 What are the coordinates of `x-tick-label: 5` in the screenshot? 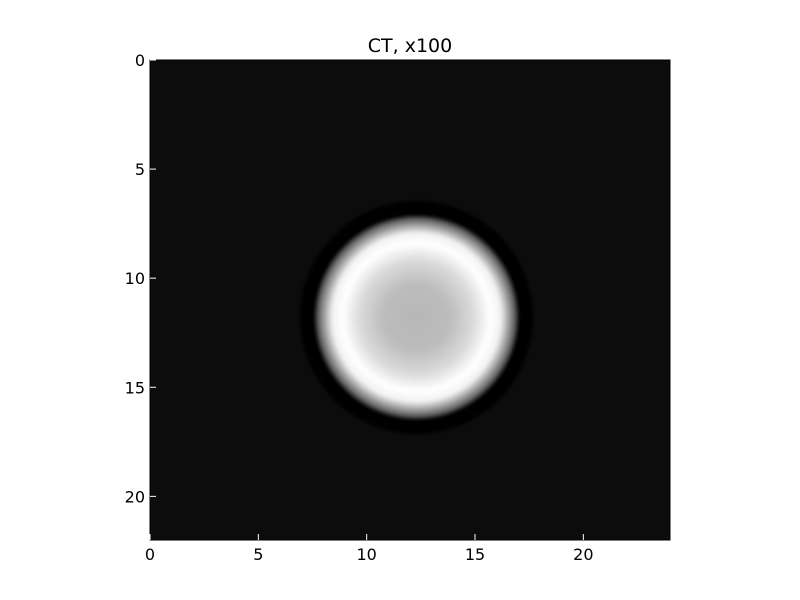 It's located at (258, 554).